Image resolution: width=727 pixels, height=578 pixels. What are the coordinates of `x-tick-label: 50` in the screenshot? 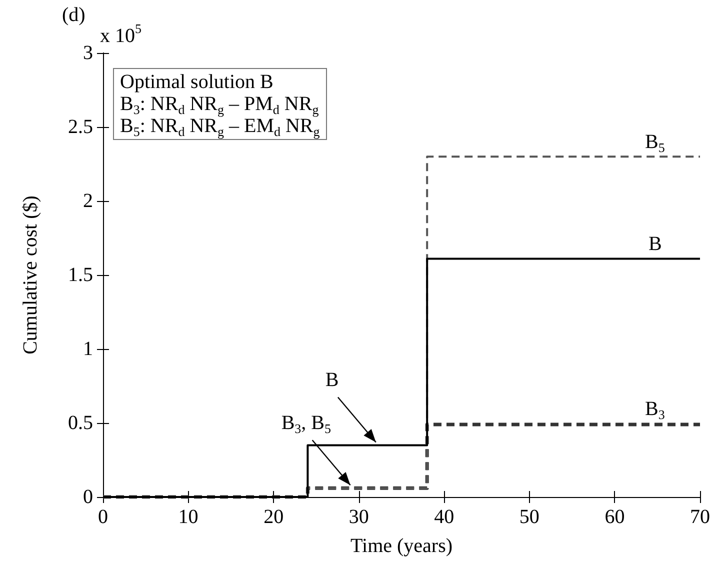 It's located at (529, 517).